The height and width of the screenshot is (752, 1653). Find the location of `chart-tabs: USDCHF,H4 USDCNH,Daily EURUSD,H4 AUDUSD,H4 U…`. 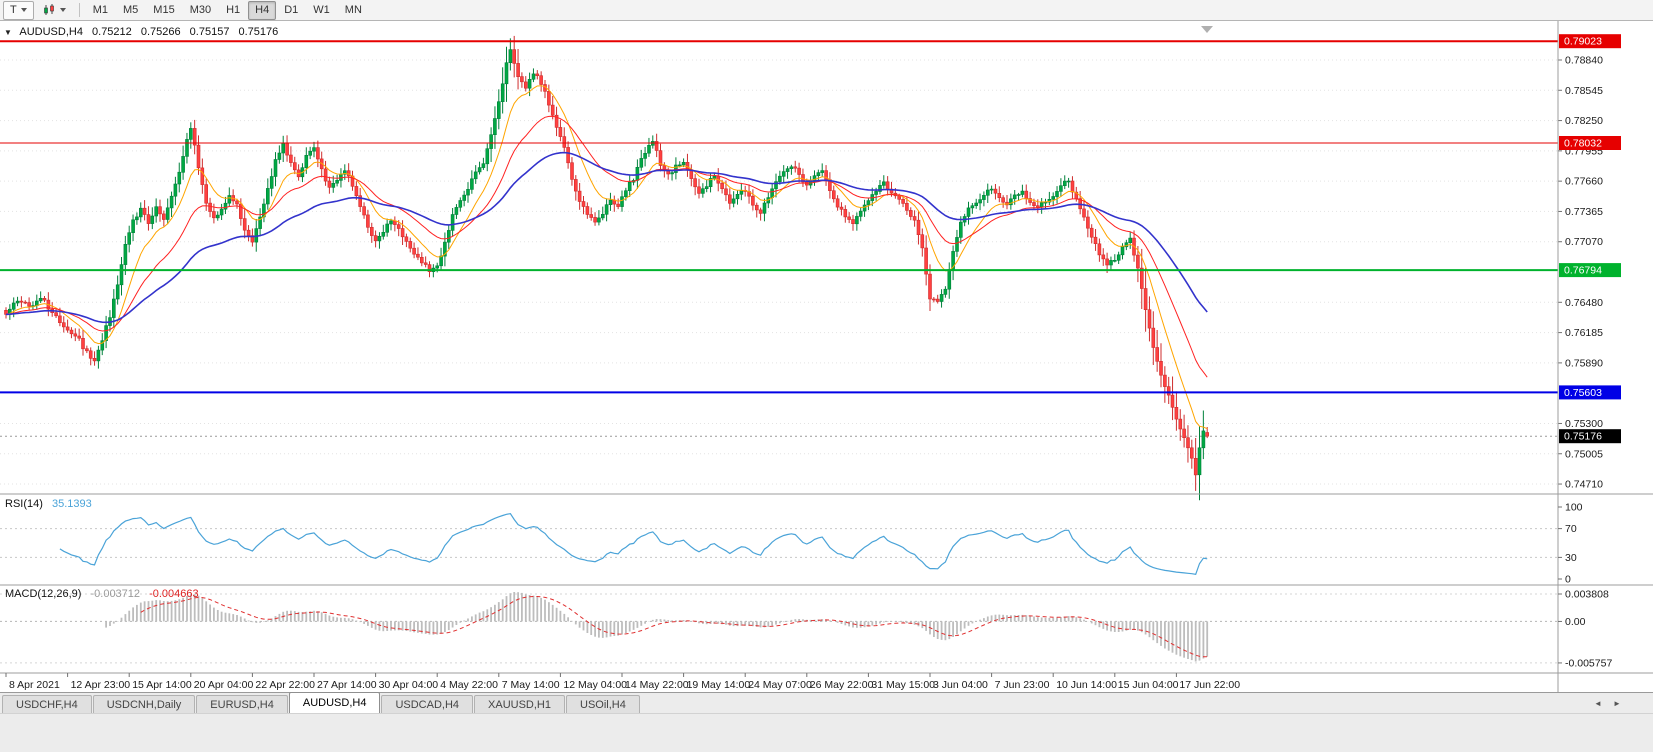

chart-tabs: USDCHF,H4 USDCNH,Daily EURUSD,H4 AUDUSD,H4 U… is located at coordinates (321, 702).